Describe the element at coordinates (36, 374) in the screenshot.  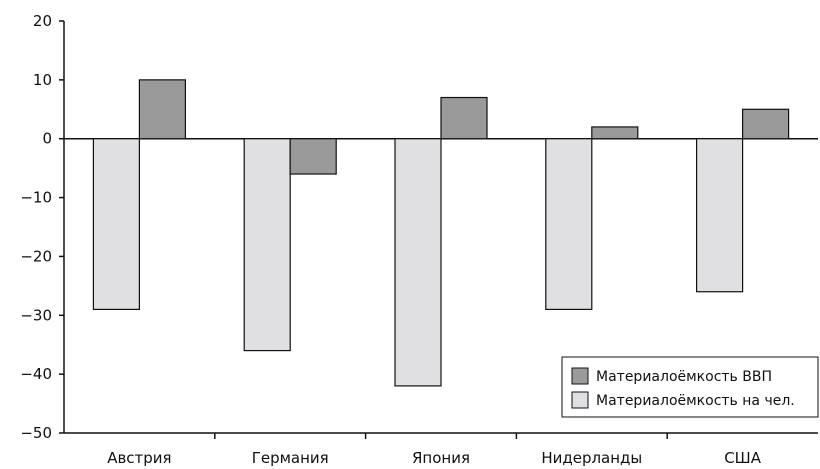
I see `y-tick-label: −40` at that location.